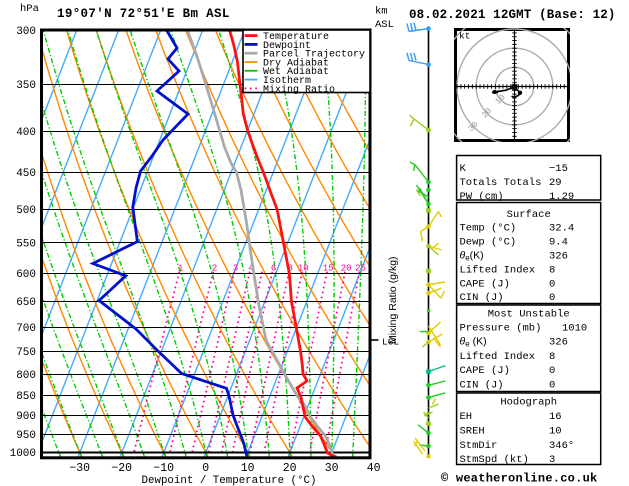  What do you see at coordinates (473, 342) in the screenshot?
I see `svg-text: θe (K)` at bounding box center [473, 342].